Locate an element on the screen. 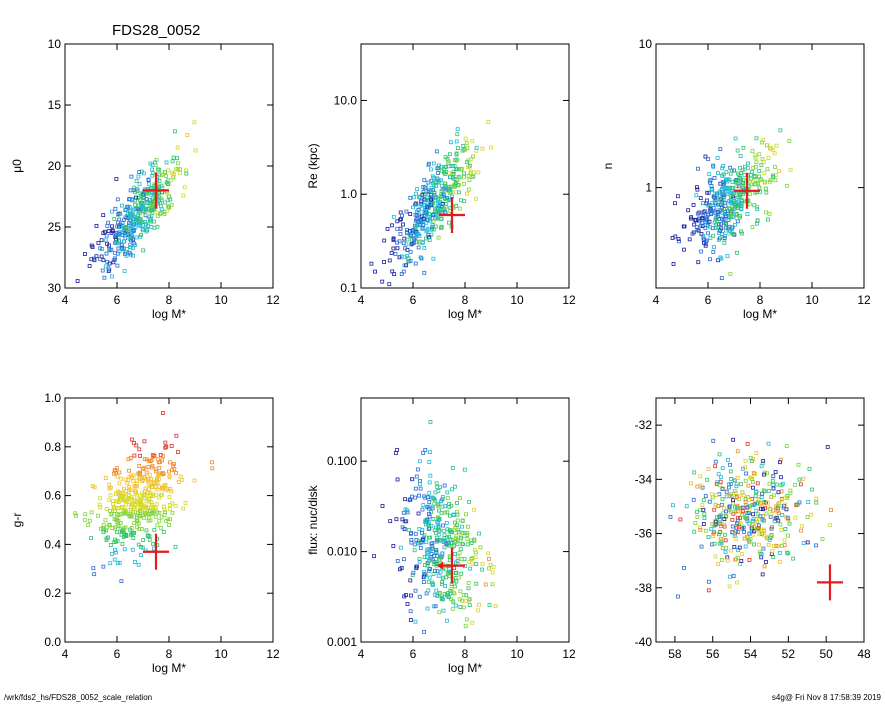  y-tick-label: 1.0 is located at coordinates (348, 194).